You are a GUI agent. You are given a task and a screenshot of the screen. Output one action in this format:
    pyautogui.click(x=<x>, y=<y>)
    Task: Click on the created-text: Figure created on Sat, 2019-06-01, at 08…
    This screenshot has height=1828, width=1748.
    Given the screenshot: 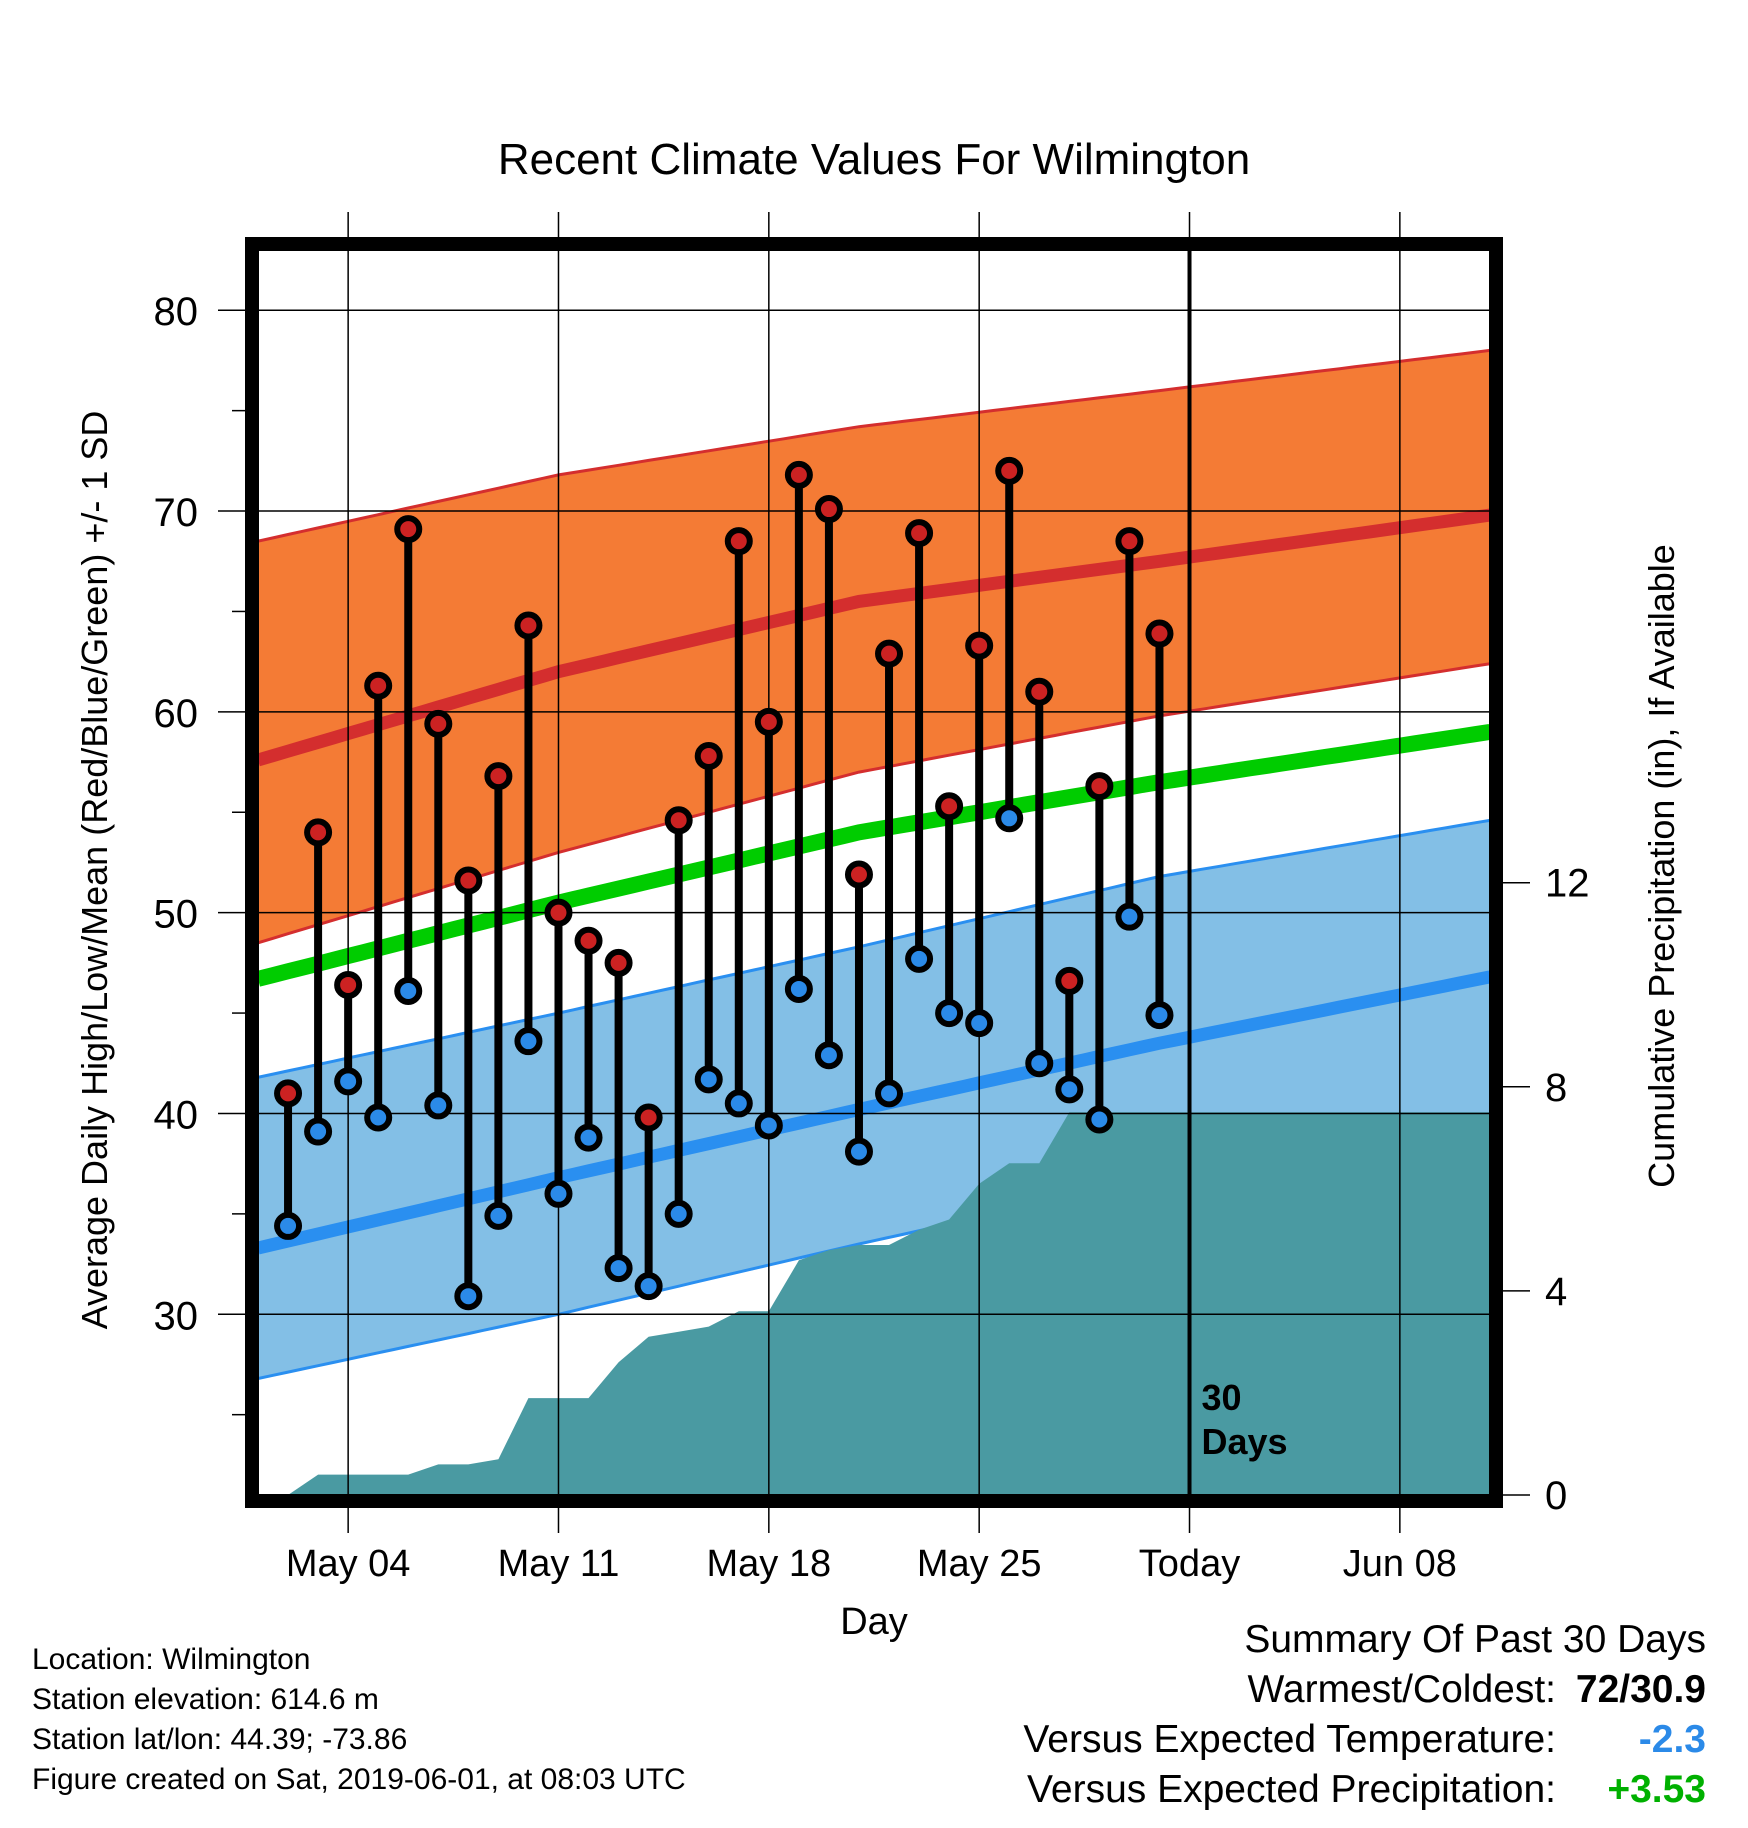 What is the action you would take?
    pyautogui.click(x=359, y=1779)
    